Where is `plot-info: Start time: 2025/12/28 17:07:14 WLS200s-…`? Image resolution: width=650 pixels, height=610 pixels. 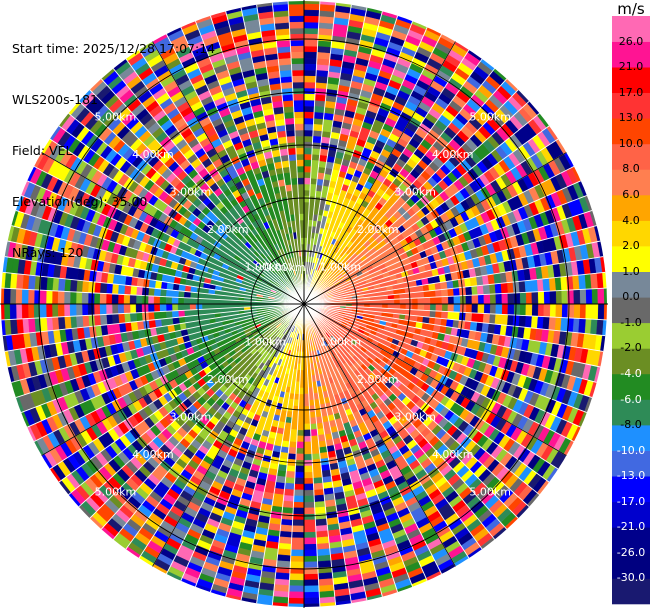 plot-info: Start time: 2025/12/28 17:07:14 WLS200s-… is located at coordinates (113, 142).